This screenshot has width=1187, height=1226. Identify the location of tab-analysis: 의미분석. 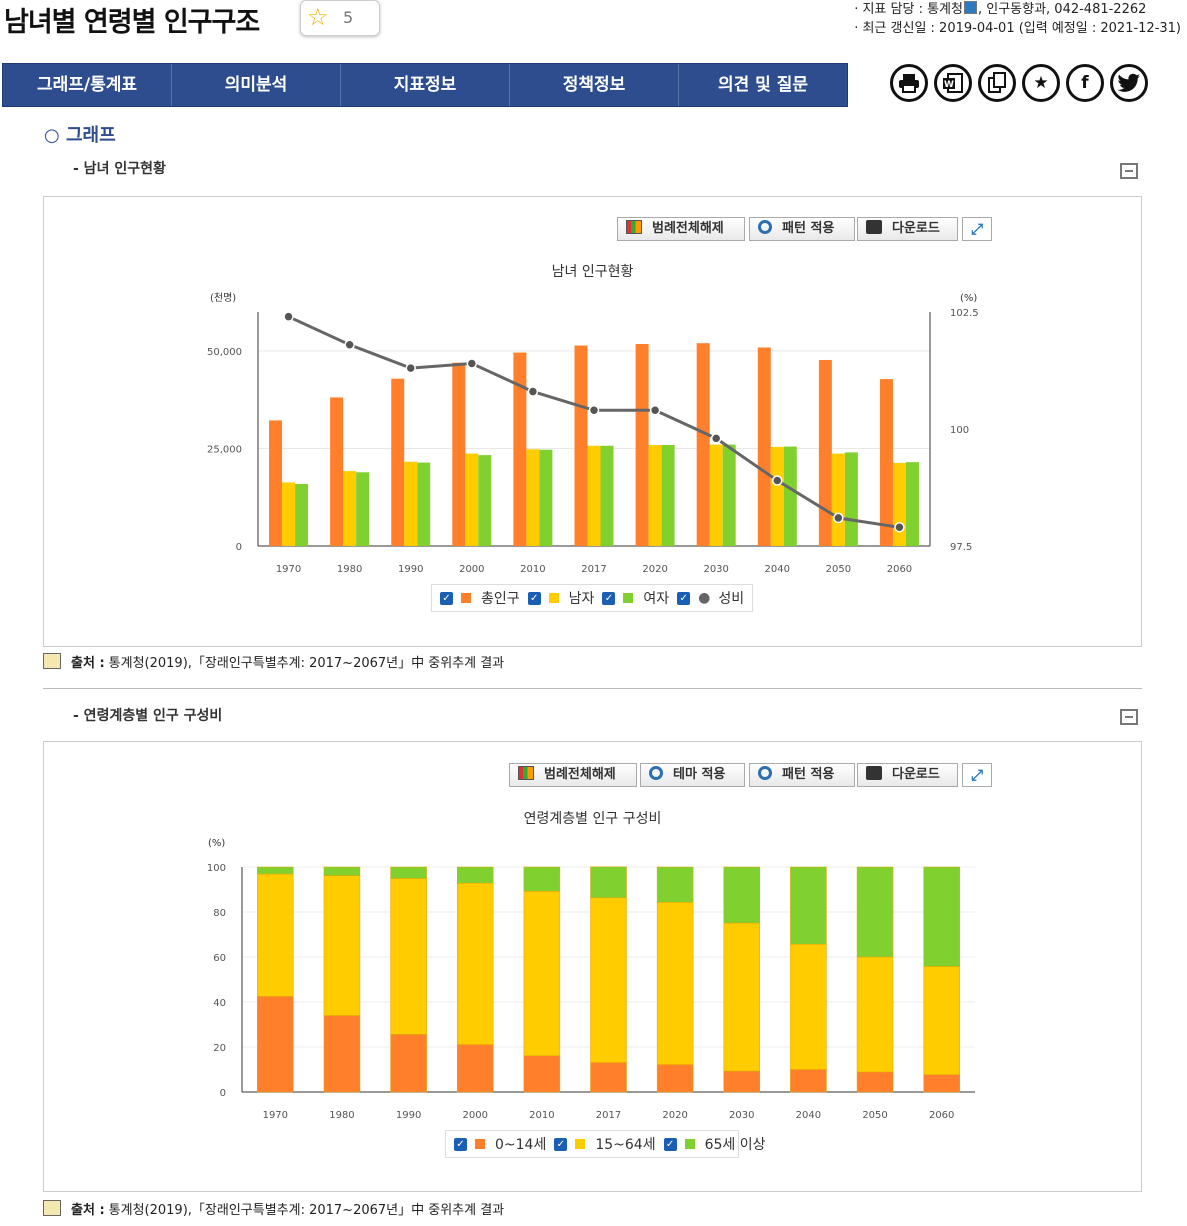
(256, 85).